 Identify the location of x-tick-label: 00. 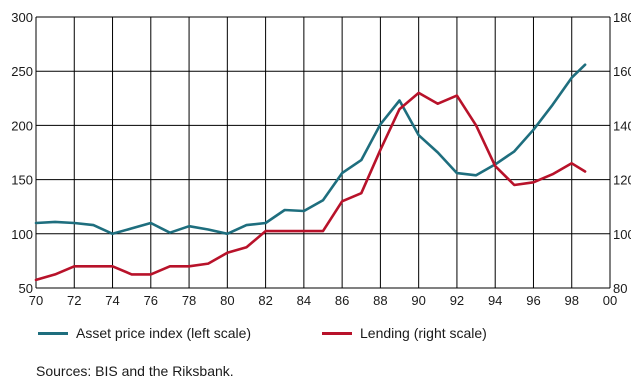
(610, 300).